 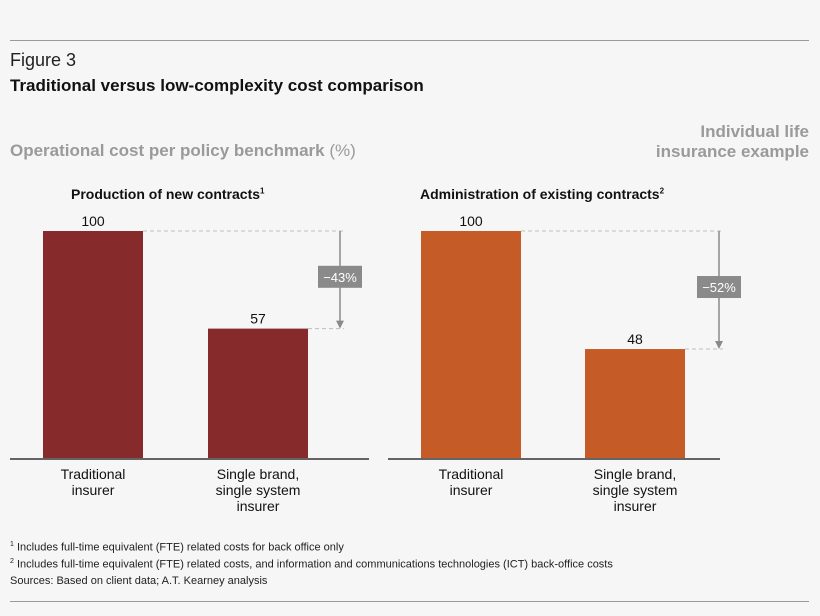 I want to click on top-rule, so click(x=409, y=40).